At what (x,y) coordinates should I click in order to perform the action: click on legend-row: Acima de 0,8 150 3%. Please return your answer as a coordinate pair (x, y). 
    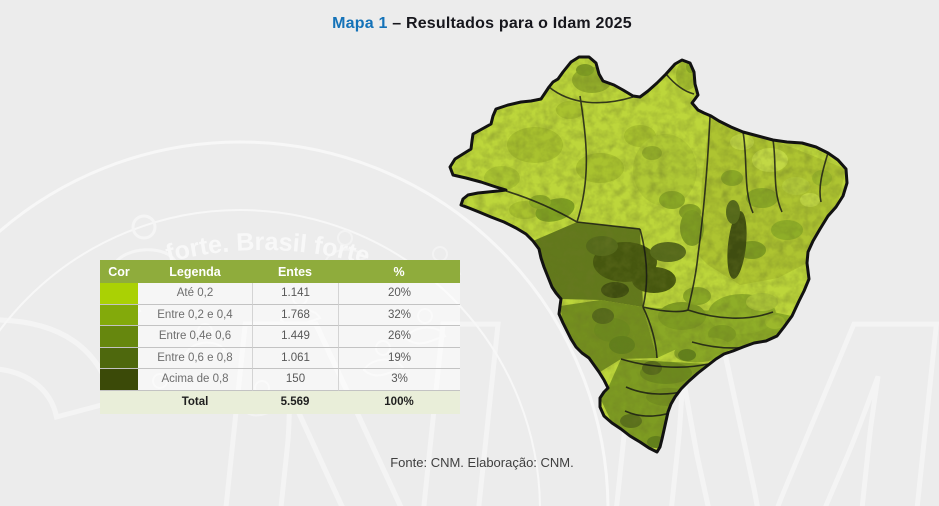
    Looking at the image, I should click on (280, 380).